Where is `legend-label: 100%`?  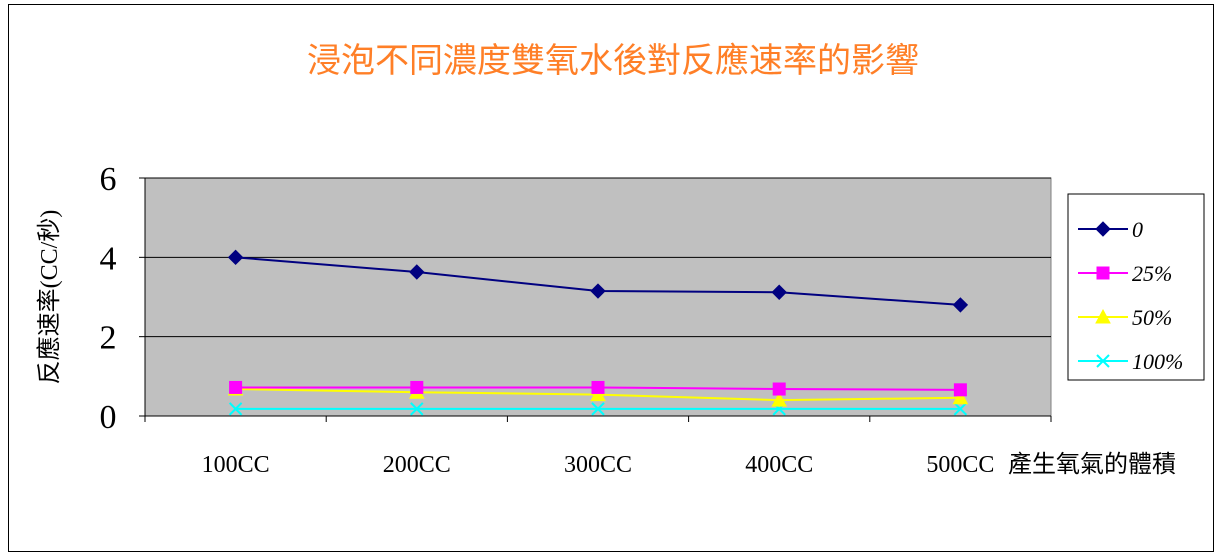
legend-label: 100% is located at coordinates (1157, 361).